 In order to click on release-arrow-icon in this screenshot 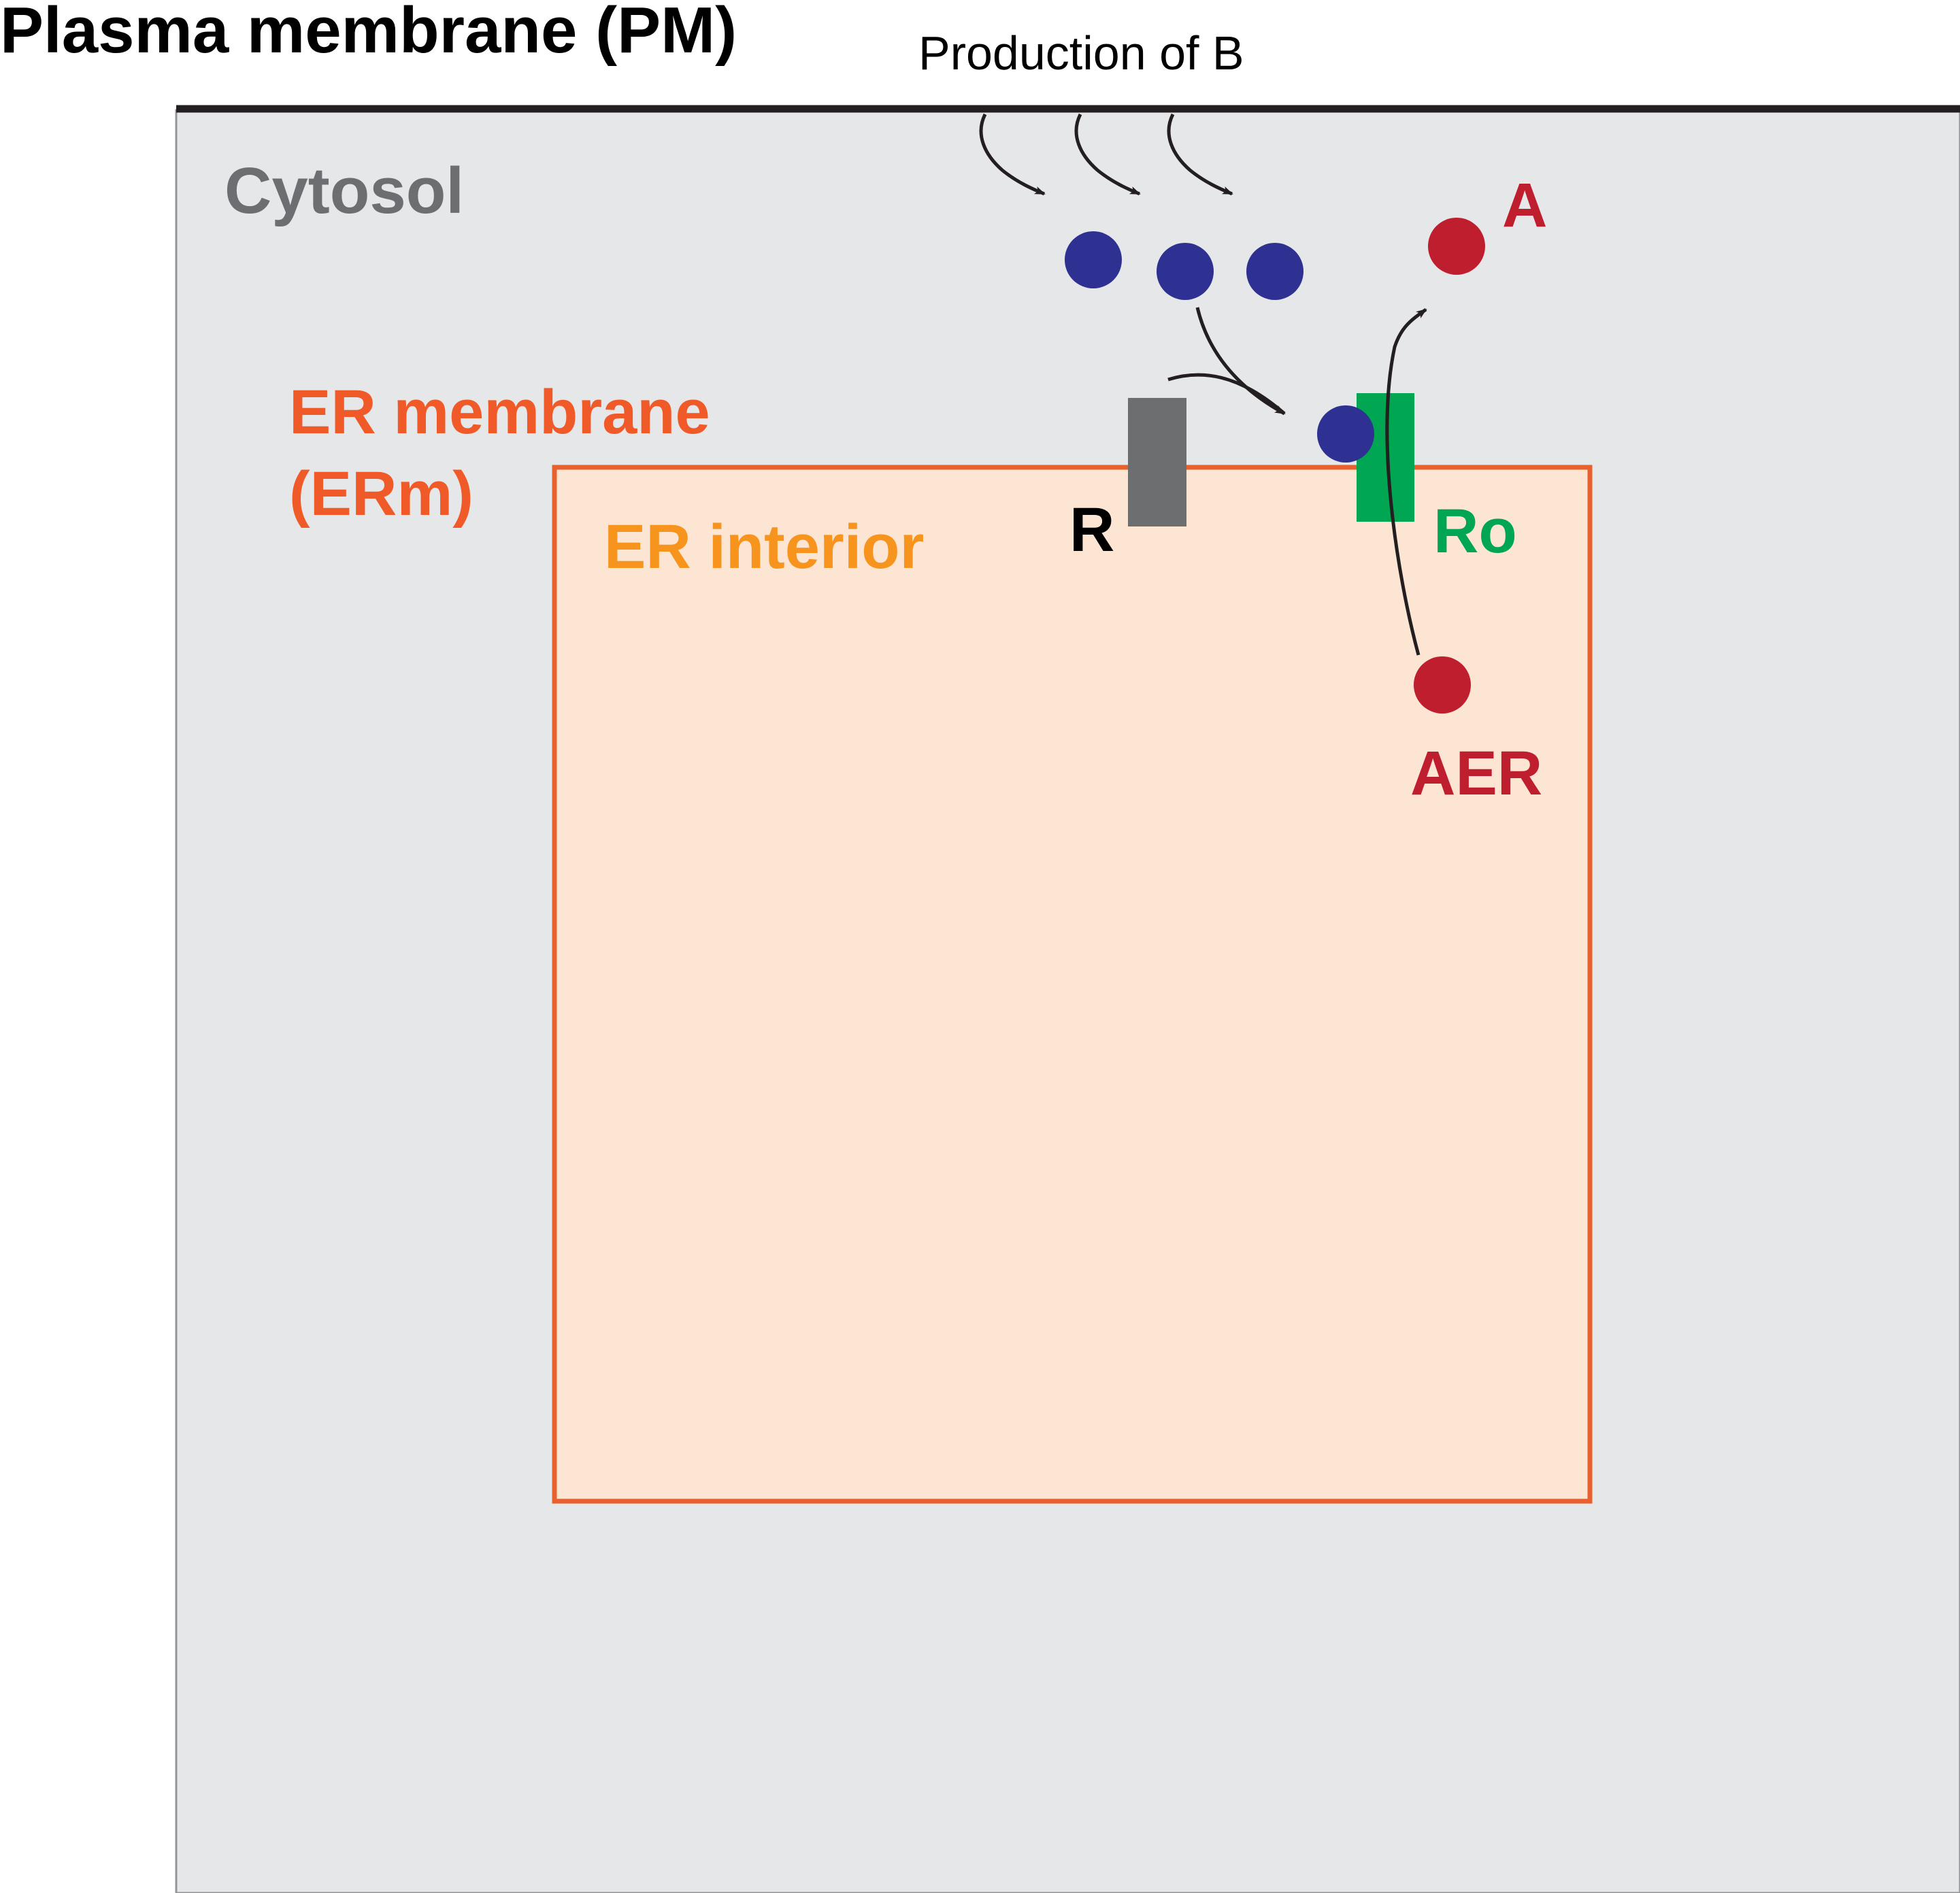, I will do `click(1406, 481)`.